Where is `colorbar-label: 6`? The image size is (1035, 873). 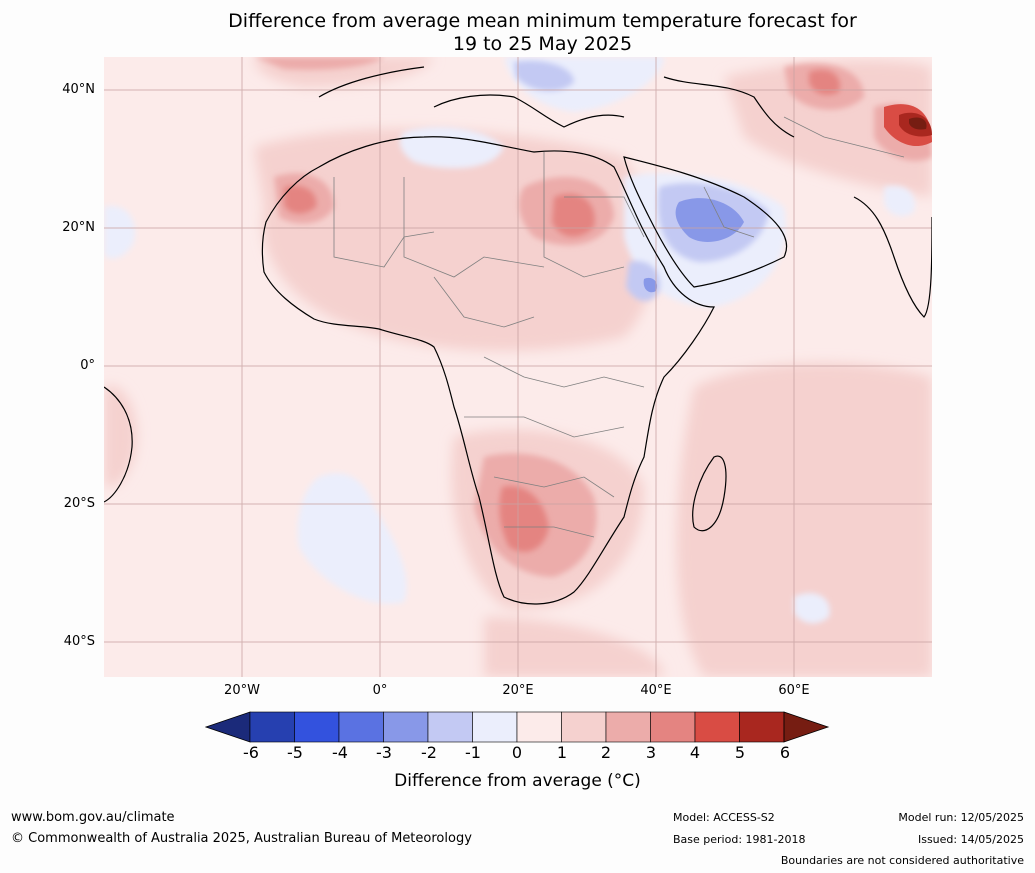
colorbar-label: 6 is located at coordinates (785, 752).